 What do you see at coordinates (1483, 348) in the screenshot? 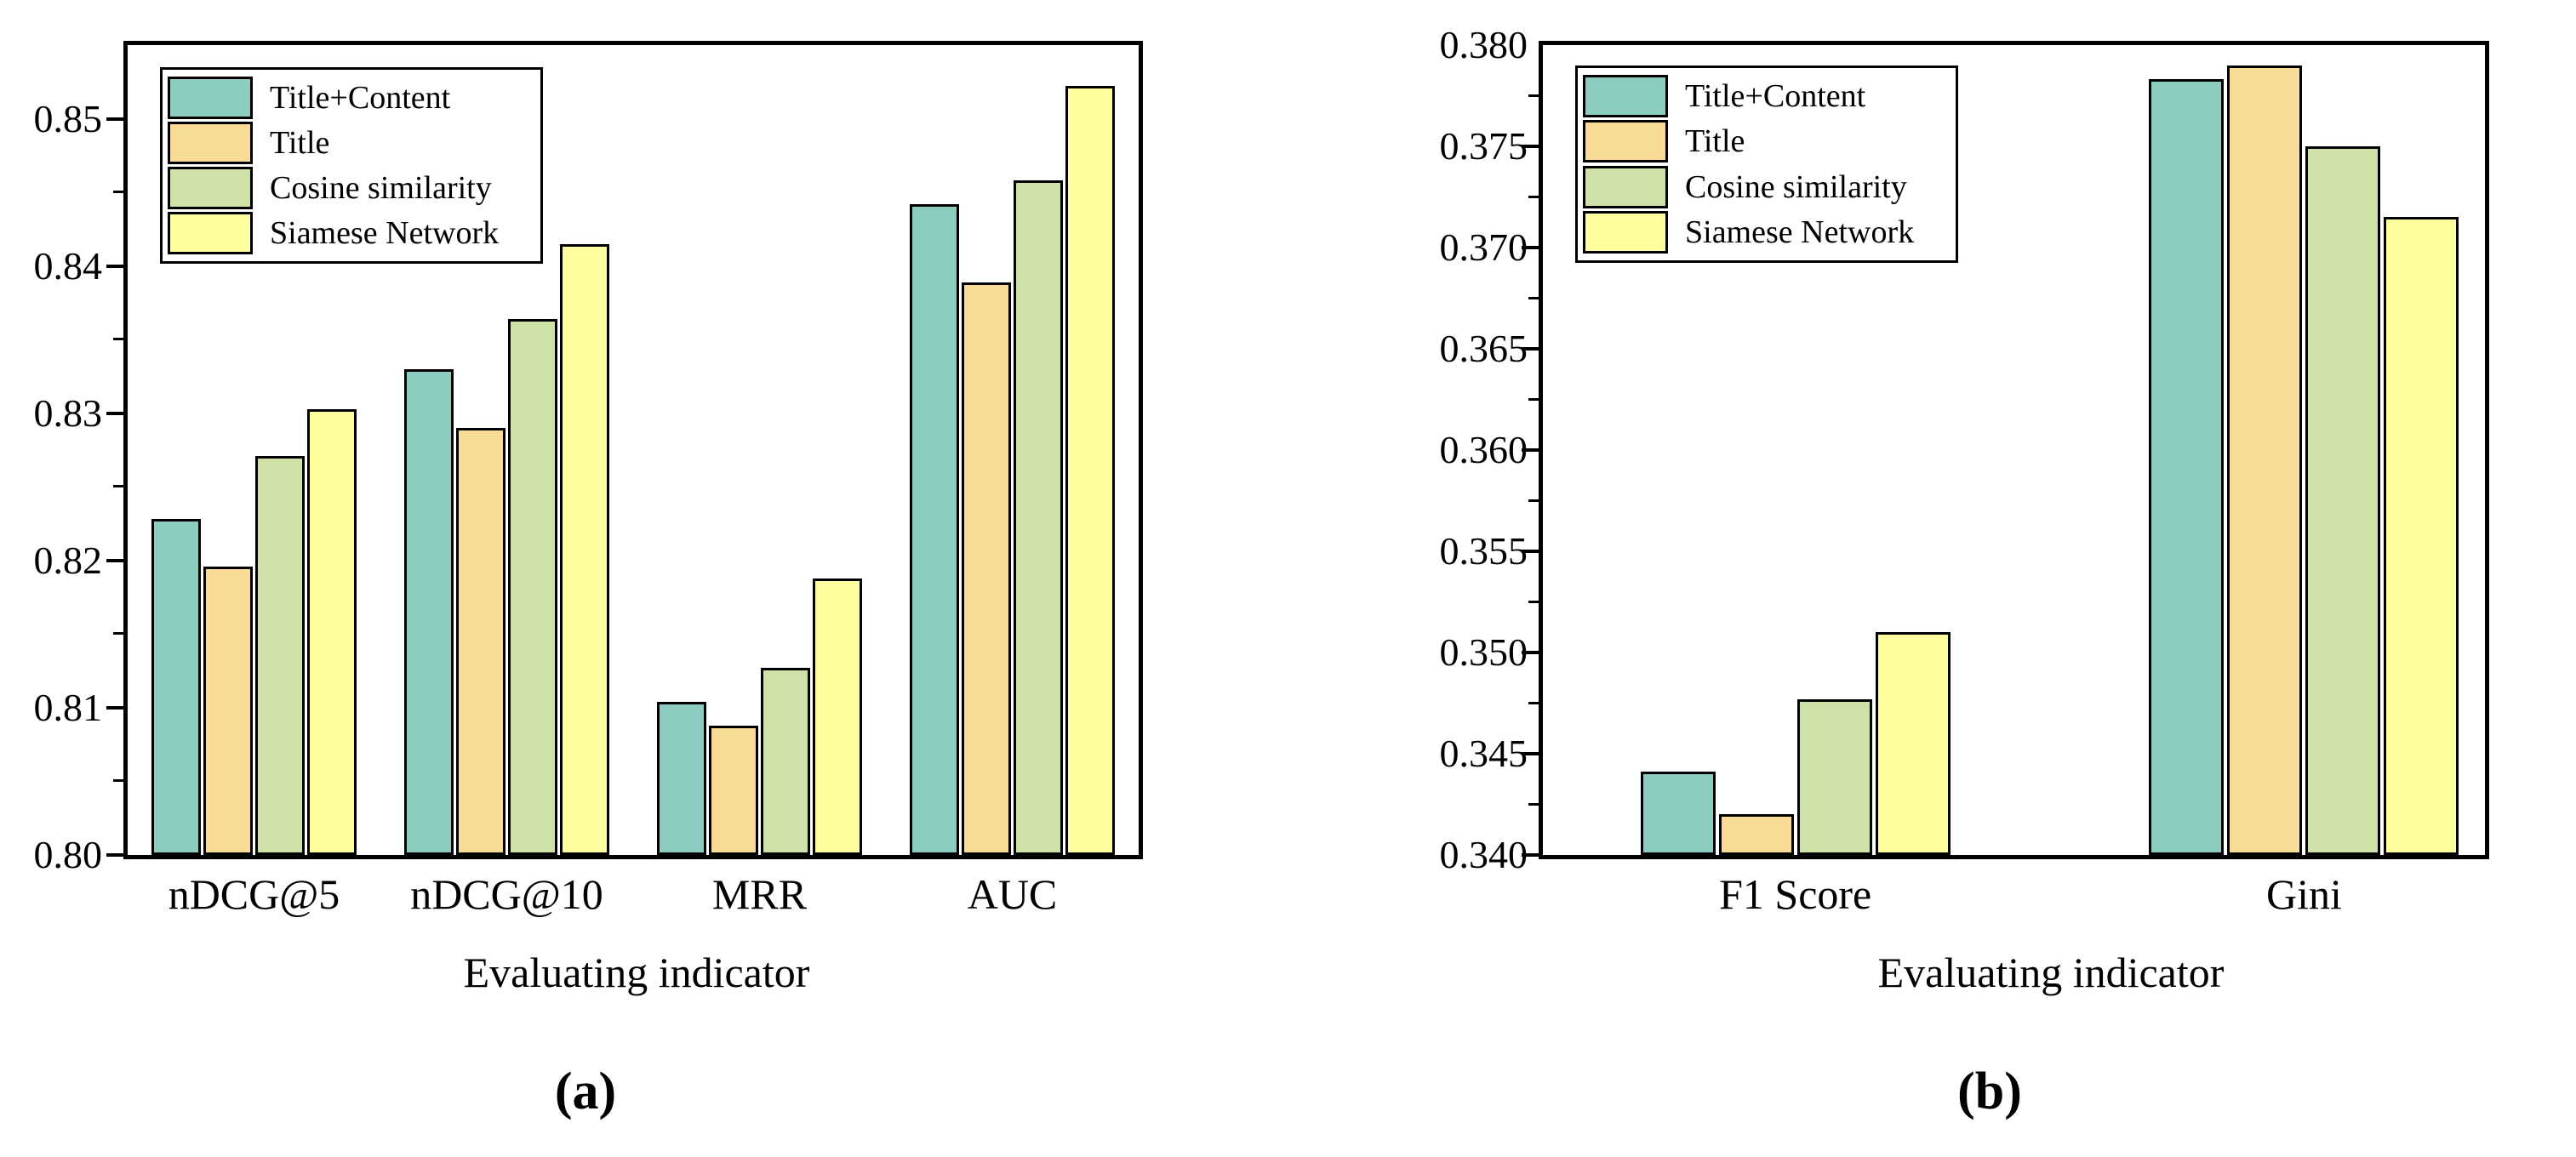
I see `y-tick-label: 0.365` at bounding box center [1483, 348].